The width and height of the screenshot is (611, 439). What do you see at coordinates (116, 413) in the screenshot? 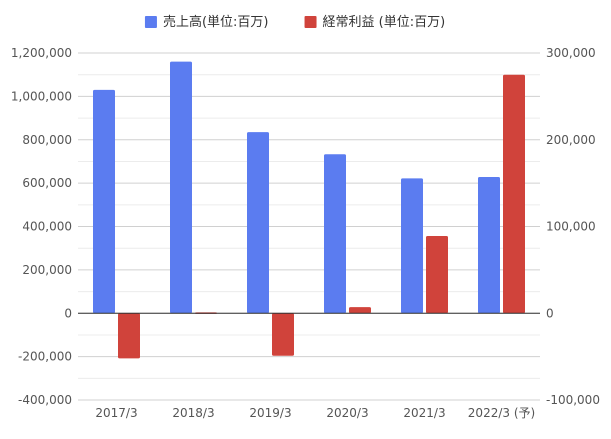
I see `x-axis-tick-label: 2017/3` at bounding box center [116, 413].